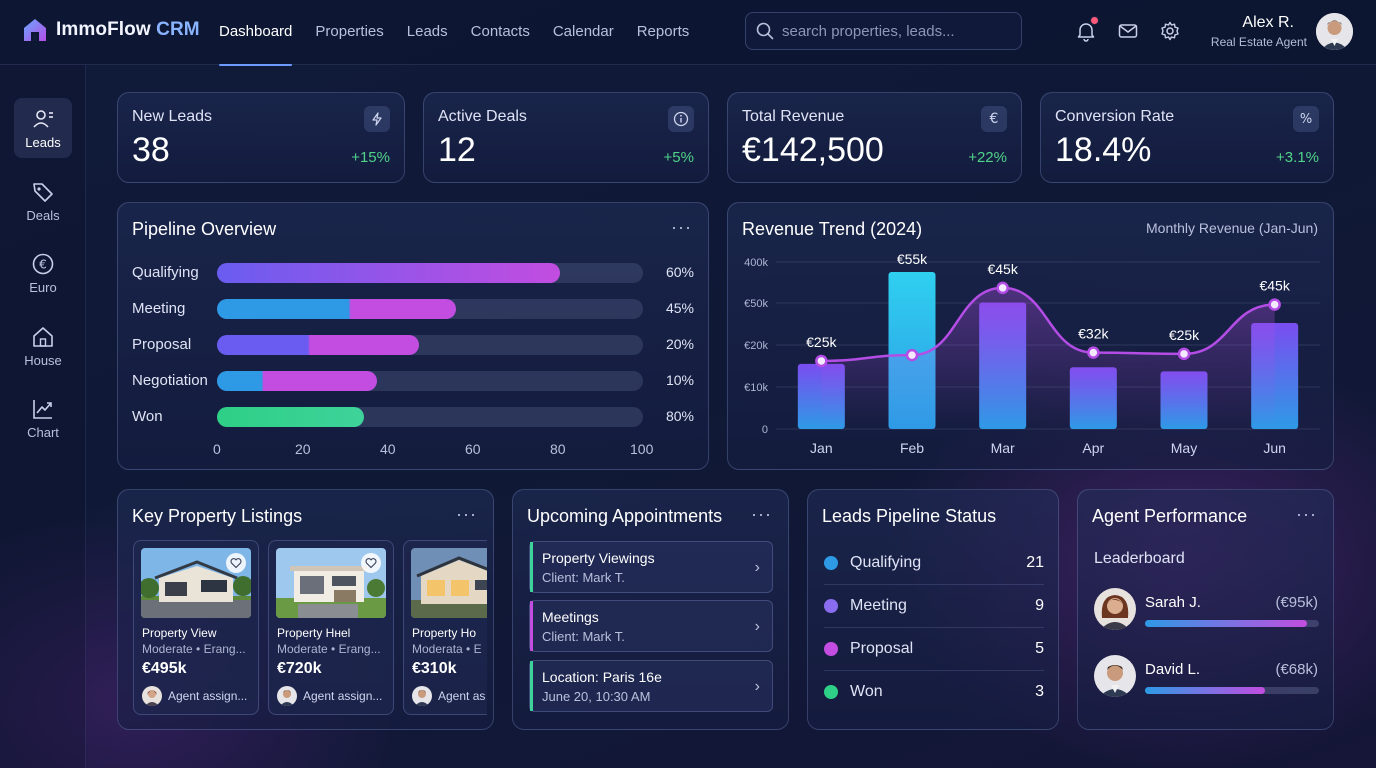 The width and height of the screenshot is (1376, 768). Describe the element at coordinates (1093, 334) in the screenshot. I see `point-label: €32k` at that location.